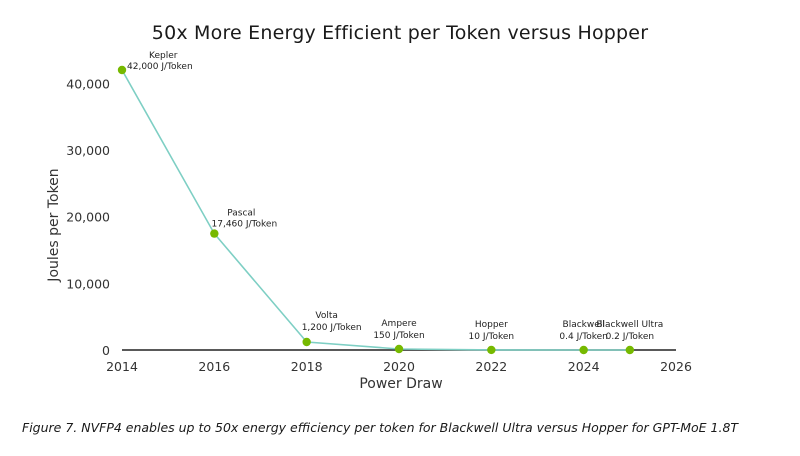 The height and width of the screenshot is (456, 800). Describe the element at coordinates (583, 337) in the screenshot. I see `point-value-label: 0.4 J/Token` at that location.